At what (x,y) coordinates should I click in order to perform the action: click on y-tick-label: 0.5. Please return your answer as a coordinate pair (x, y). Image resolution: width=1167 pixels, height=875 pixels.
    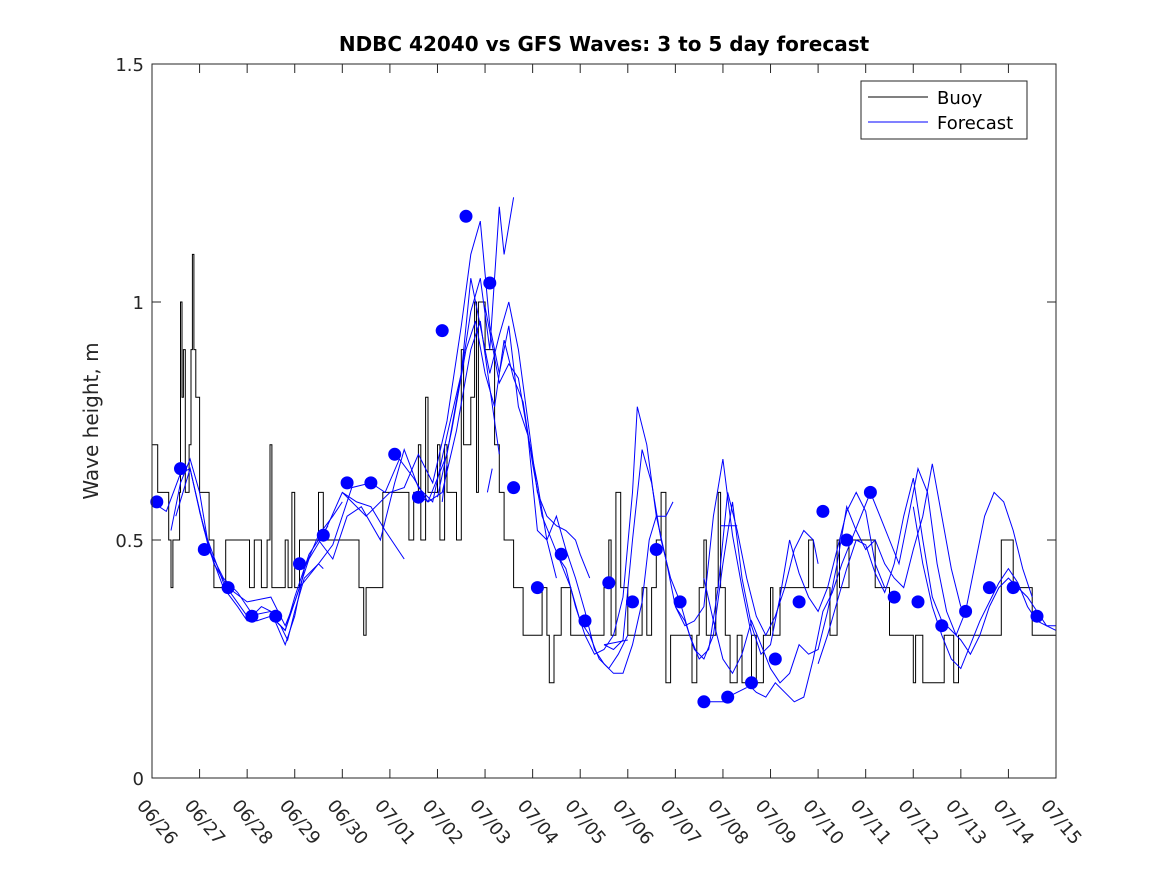
    Looking at the image, I should click on (129, 541).